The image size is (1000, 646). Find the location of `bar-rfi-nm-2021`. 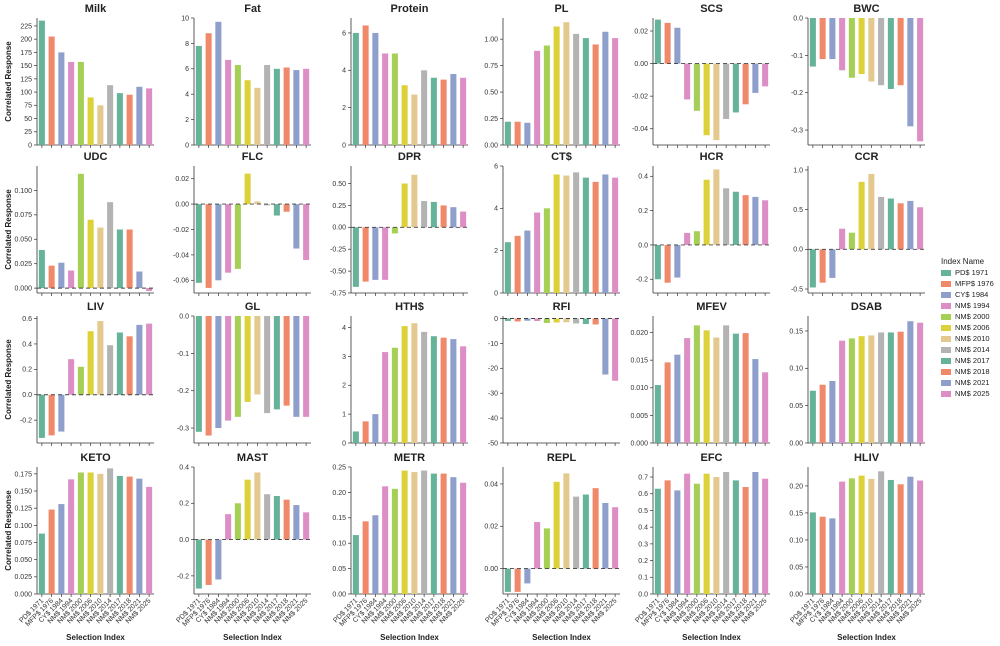

bar-rfi-nm-2021 is located at coordinates (605, 346).